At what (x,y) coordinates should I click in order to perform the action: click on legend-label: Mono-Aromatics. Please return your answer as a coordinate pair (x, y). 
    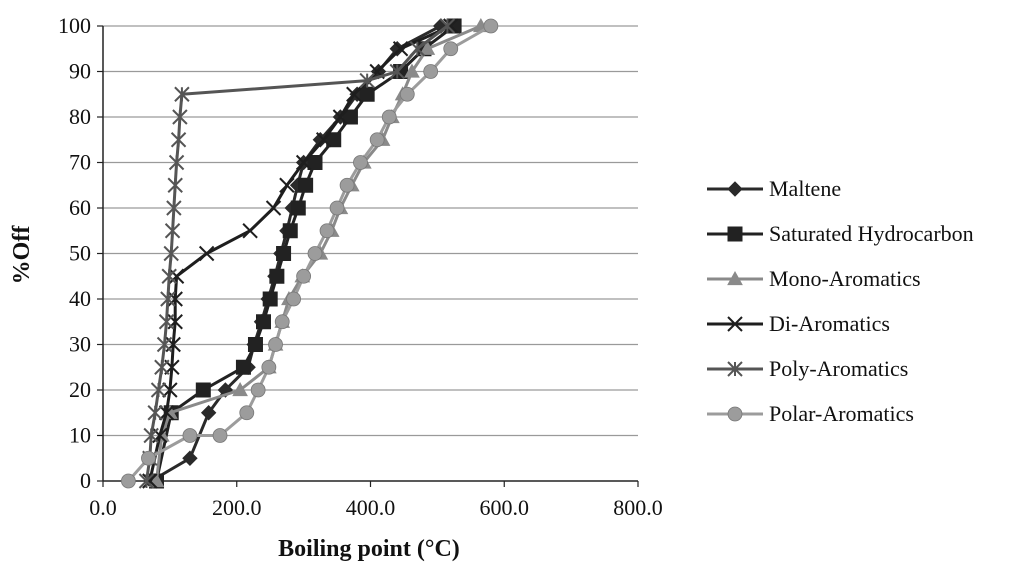
    Looking at the image, I should click on (845, 278).